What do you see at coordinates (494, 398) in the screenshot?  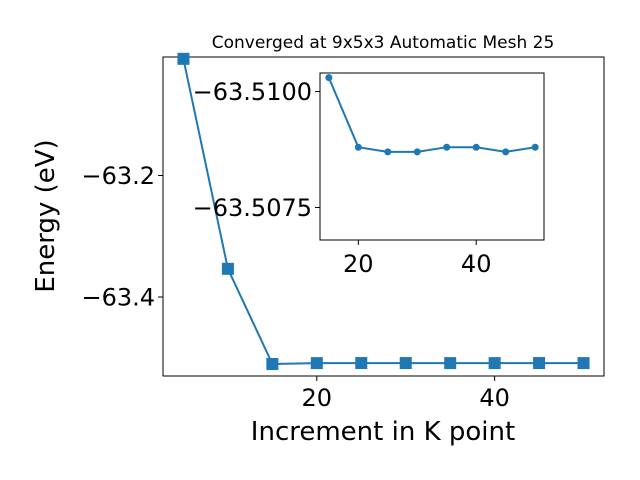 I see `main-x-tick-label: 40` at bounding box center [494, 398].